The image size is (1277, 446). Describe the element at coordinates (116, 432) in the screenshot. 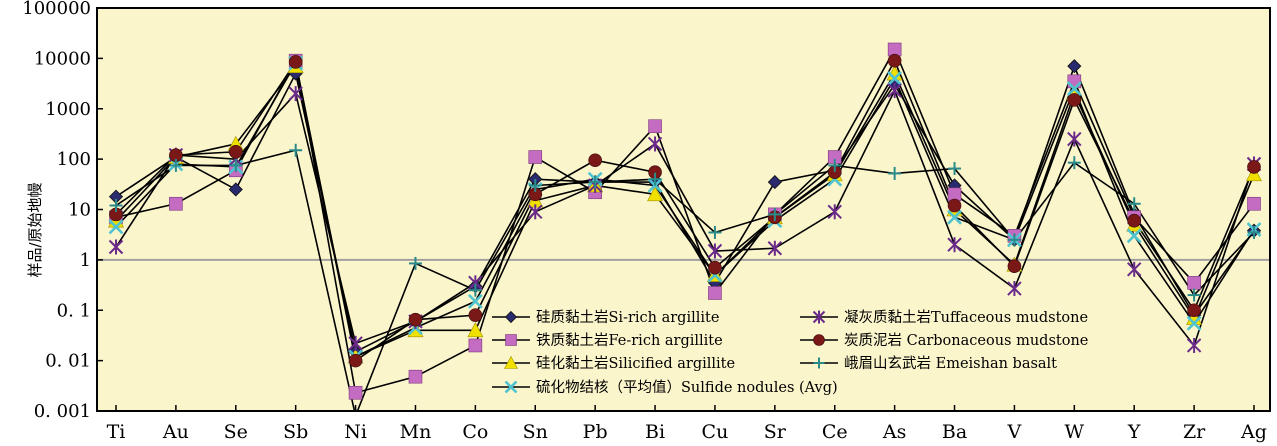

I see `x-tick-label: Ti` at that location.